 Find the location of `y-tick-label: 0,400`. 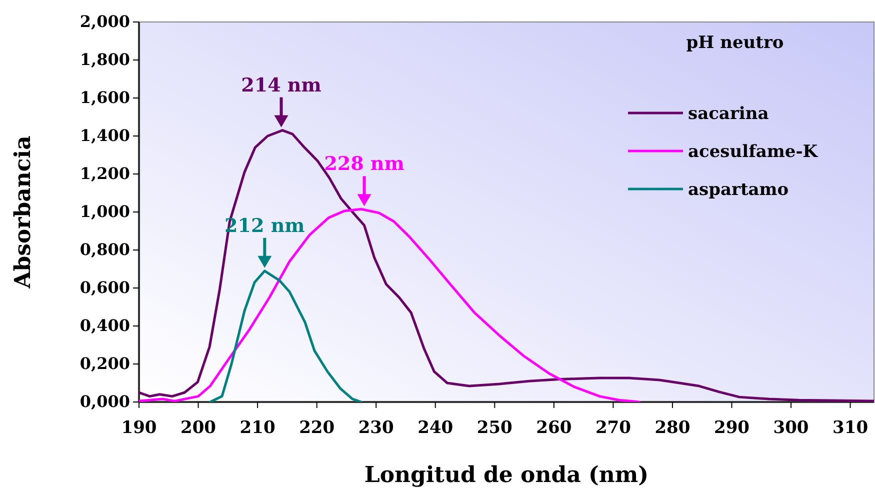

y-tick-label: 0,400 is located at coordinates (105, 326).